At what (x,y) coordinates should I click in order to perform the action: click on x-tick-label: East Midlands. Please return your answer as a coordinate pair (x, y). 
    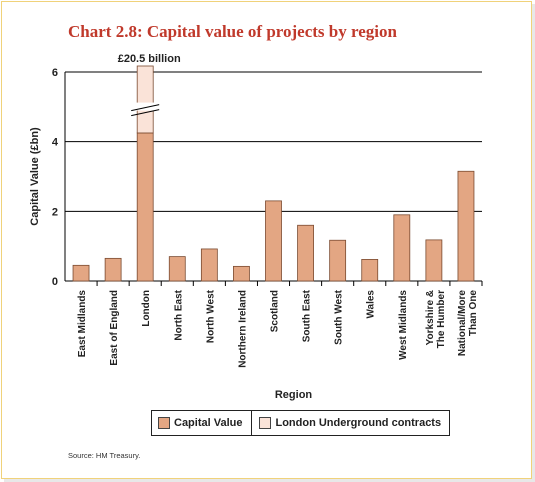
    Looking at the image, I should click on (82, 324).